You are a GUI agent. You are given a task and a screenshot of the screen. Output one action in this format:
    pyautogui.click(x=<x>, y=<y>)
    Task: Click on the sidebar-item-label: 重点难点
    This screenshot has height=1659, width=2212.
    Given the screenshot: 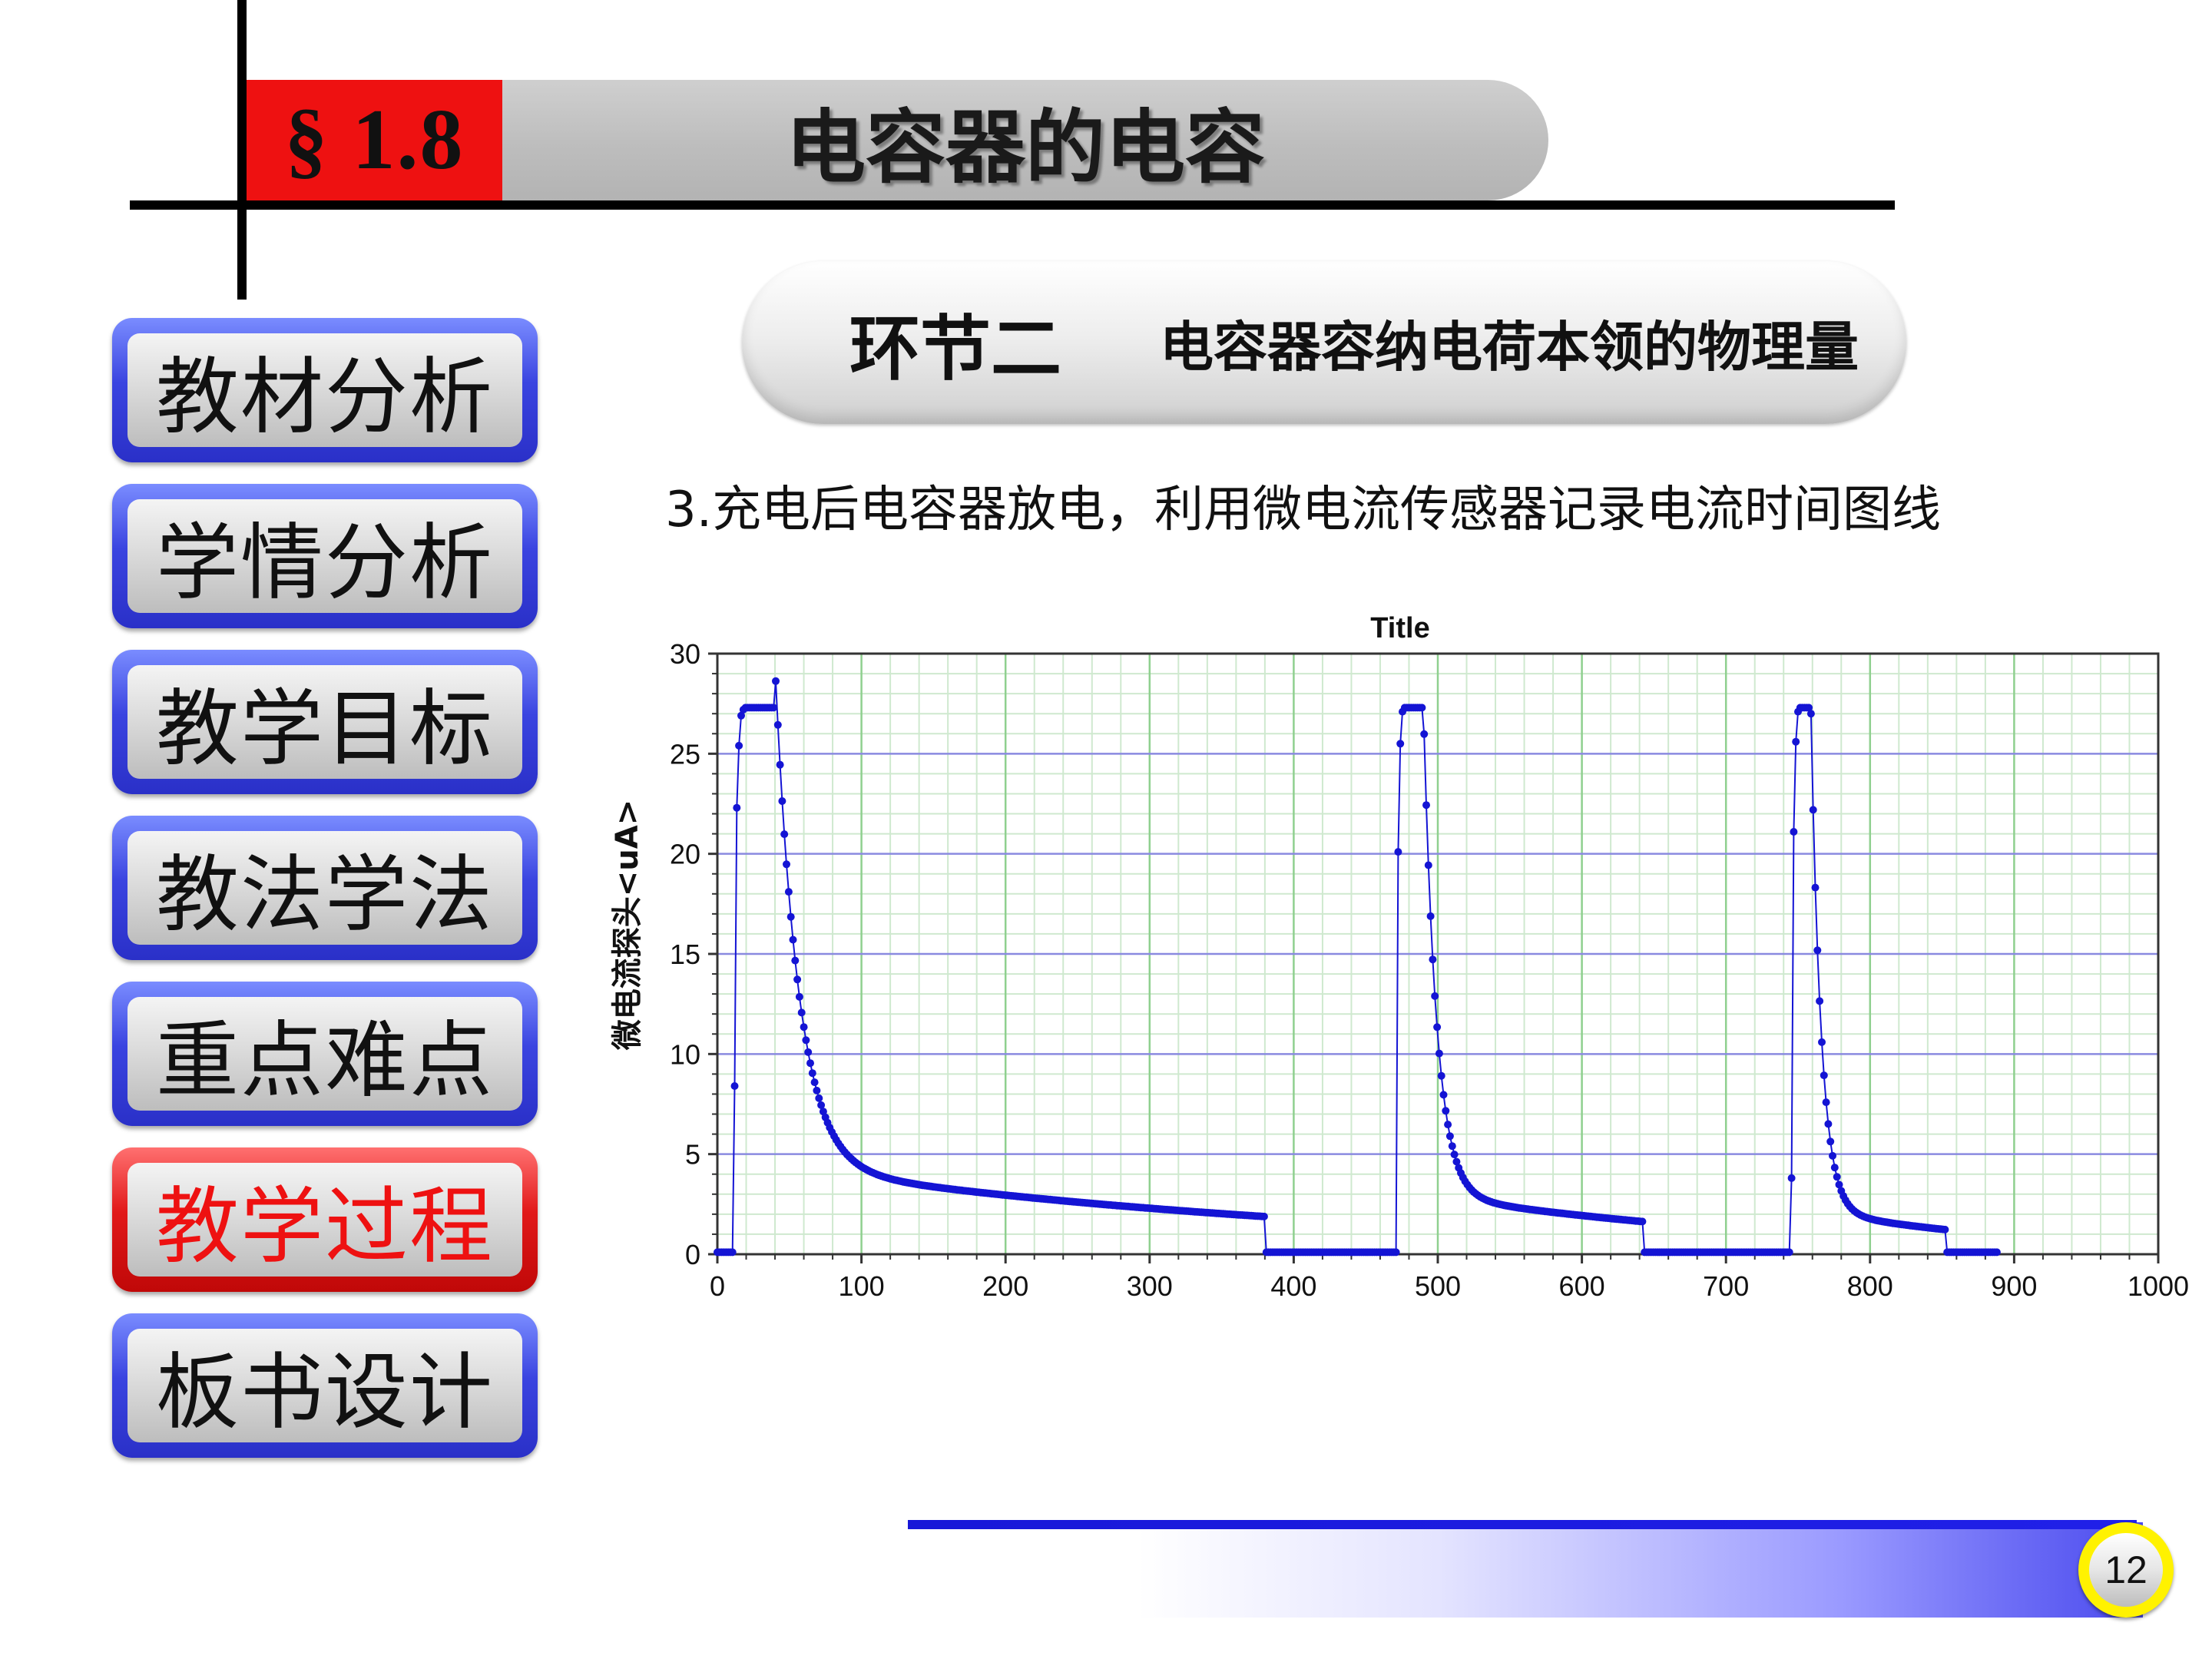 What is the action you would take?
    pyautogui.click(x=324, y=1054)
    